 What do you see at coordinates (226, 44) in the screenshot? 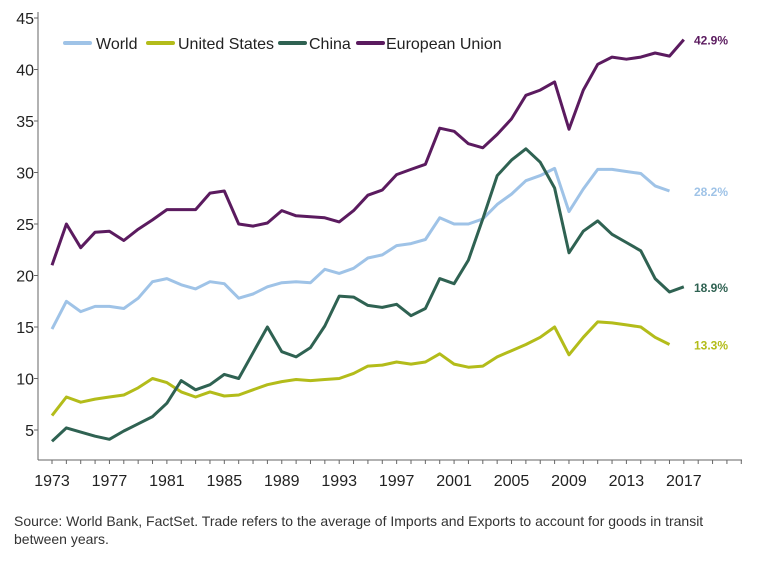
I see `legend-label-united-states: United States` at bounding box center [226, 44].